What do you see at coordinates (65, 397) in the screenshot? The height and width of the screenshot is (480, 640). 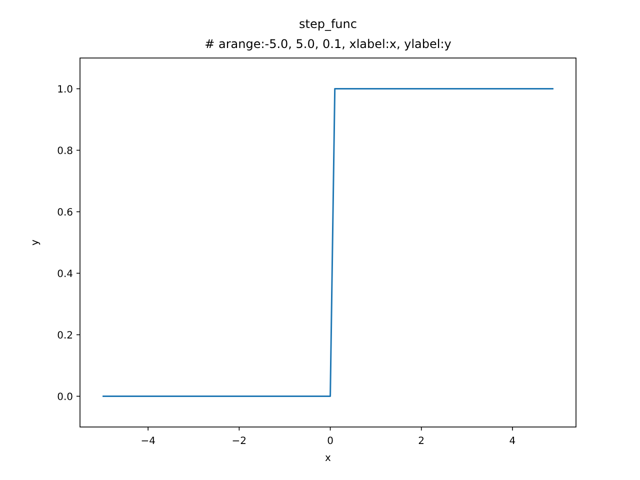 I see `y-tick-label: 0.0` at bounding box center [65, 397].